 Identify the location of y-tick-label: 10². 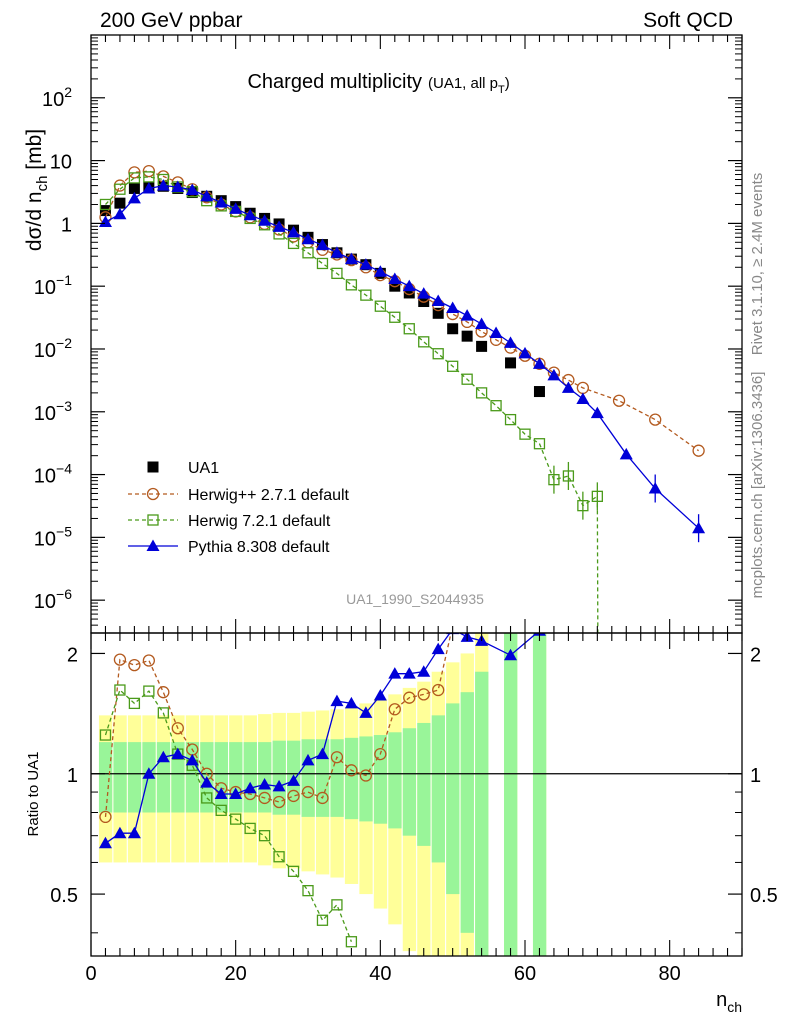
(57, 97).